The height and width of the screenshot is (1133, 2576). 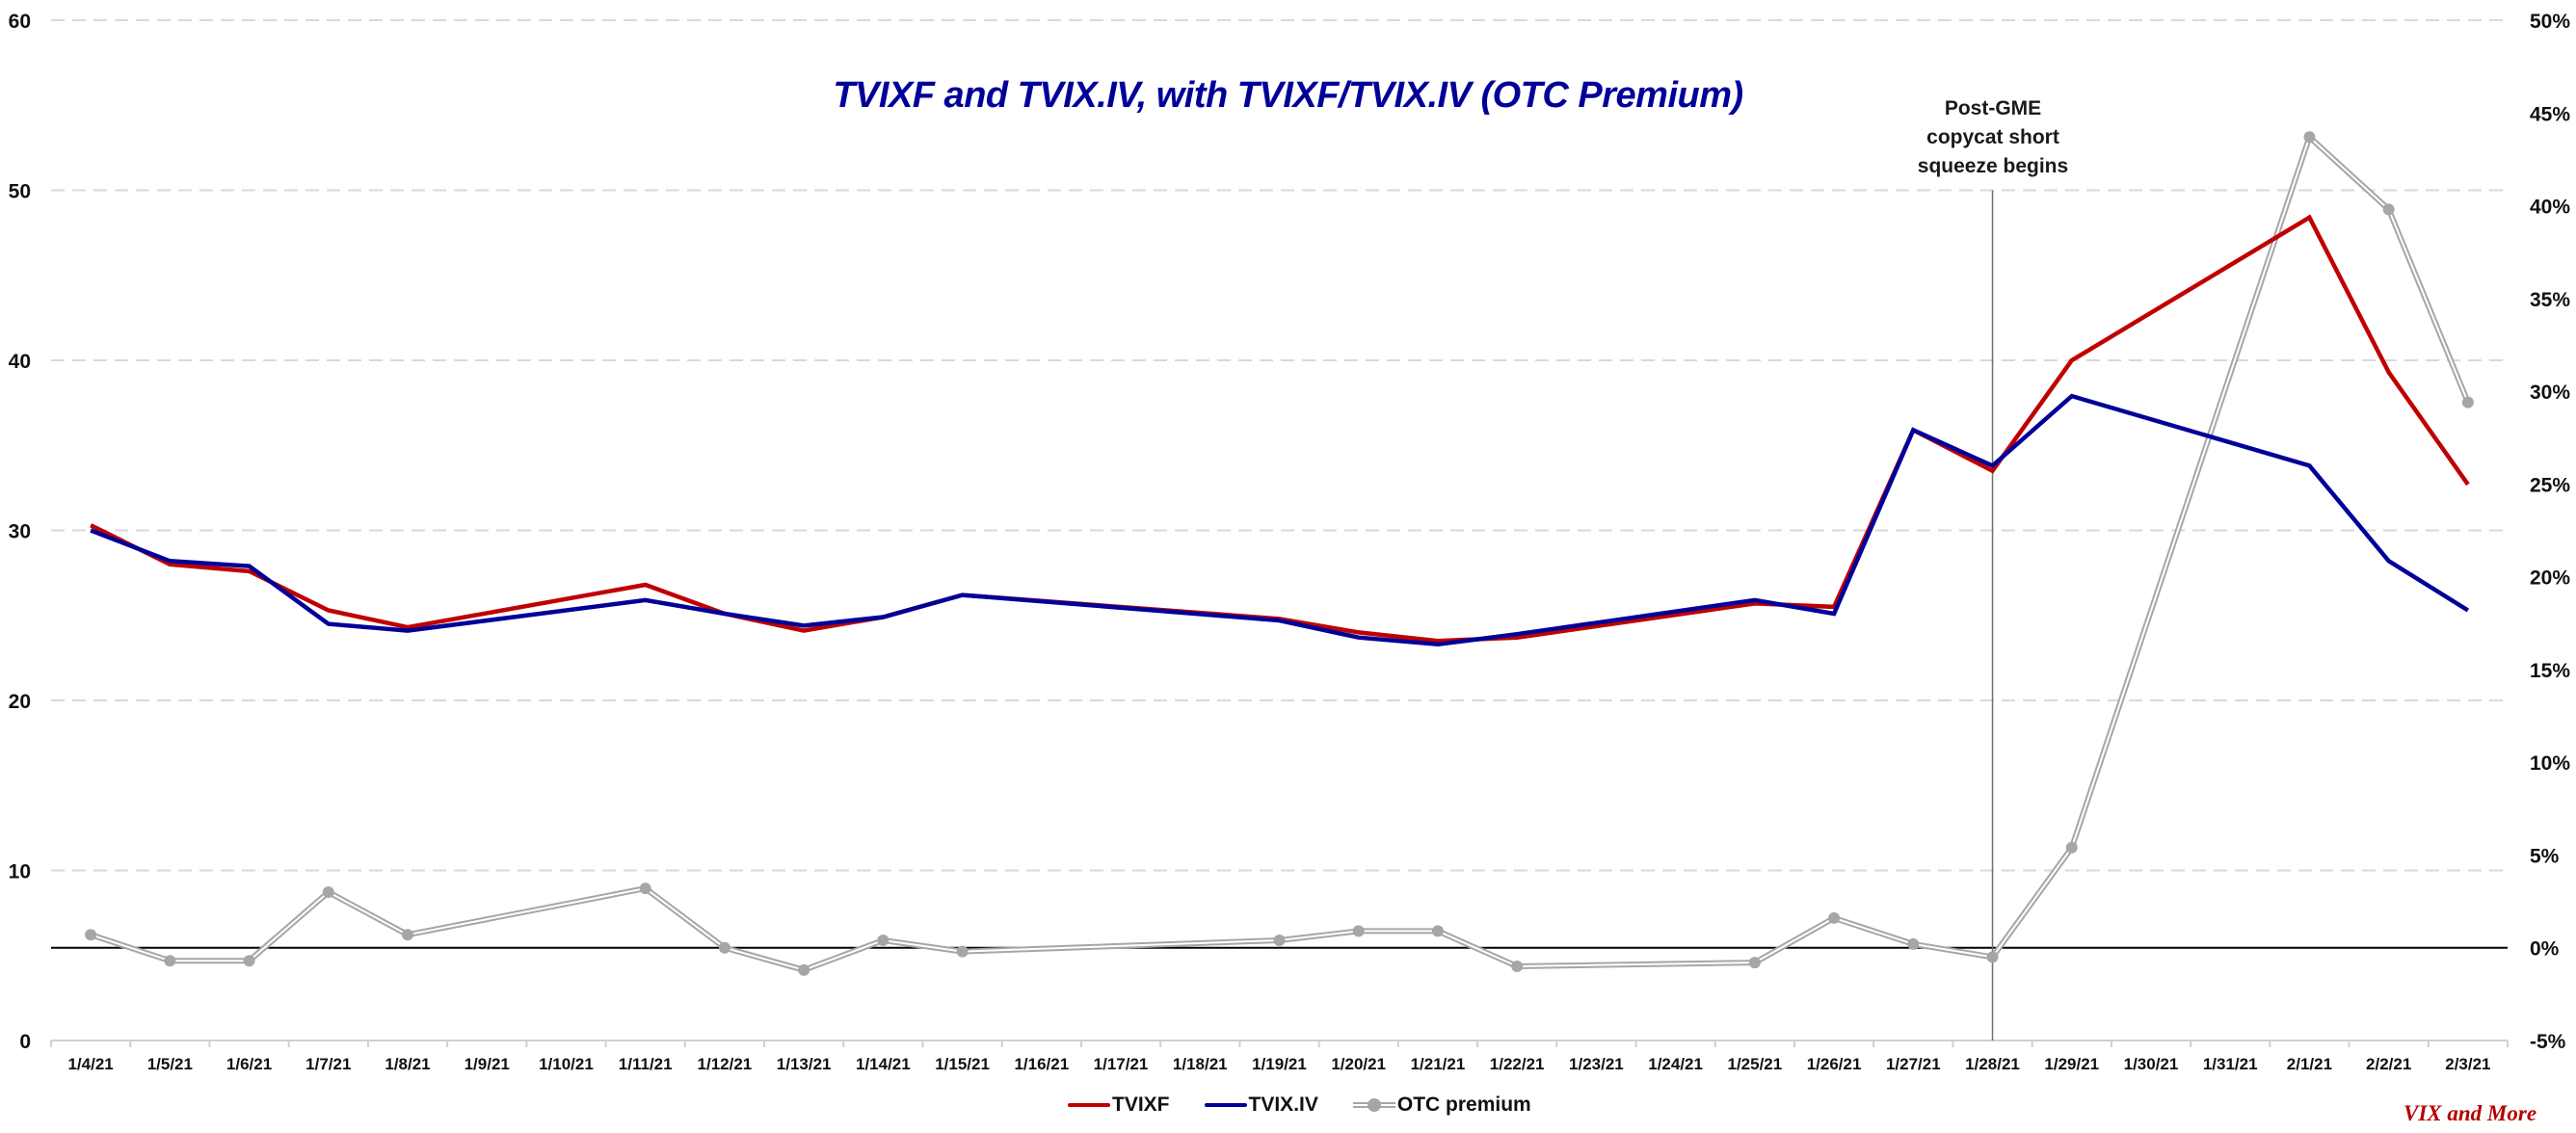 I want to click on left-axis-tick-label: 20, so click(x=20, y=702).